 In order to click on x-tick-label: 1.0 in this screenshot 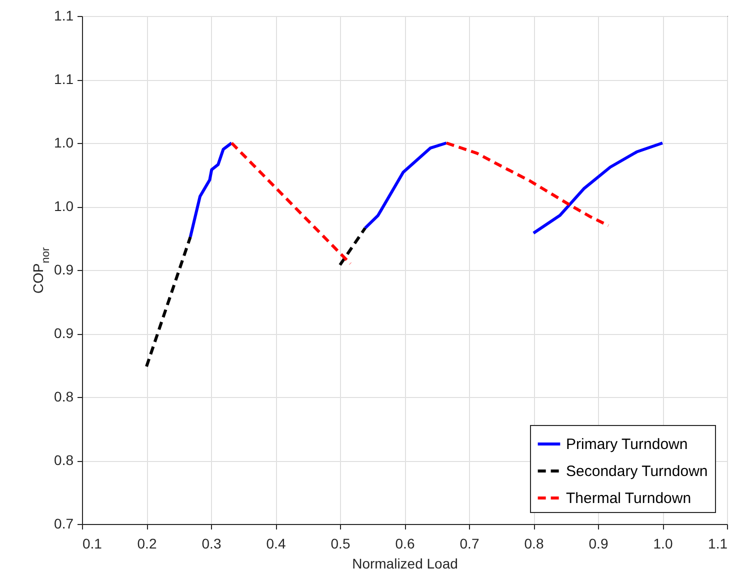, I will do `click(663, 544)`.